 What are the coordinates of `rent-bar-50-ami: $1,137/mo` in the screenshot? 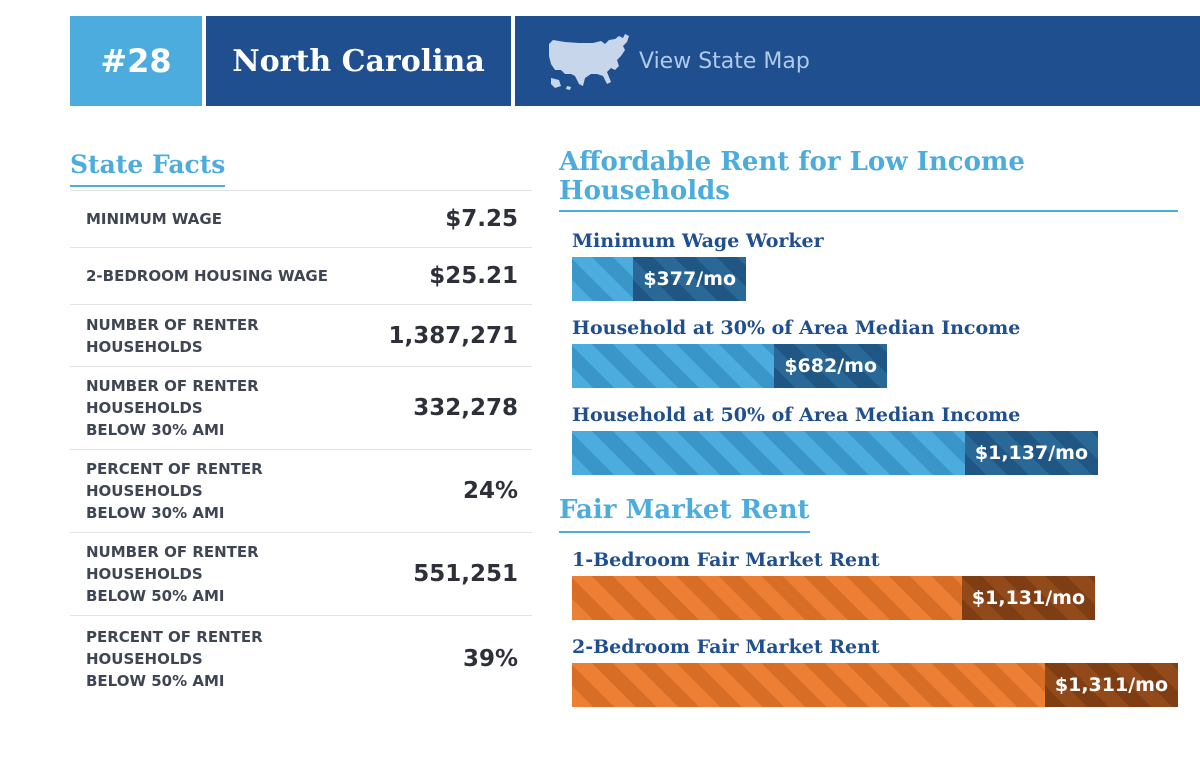 It's located at (835, 453).